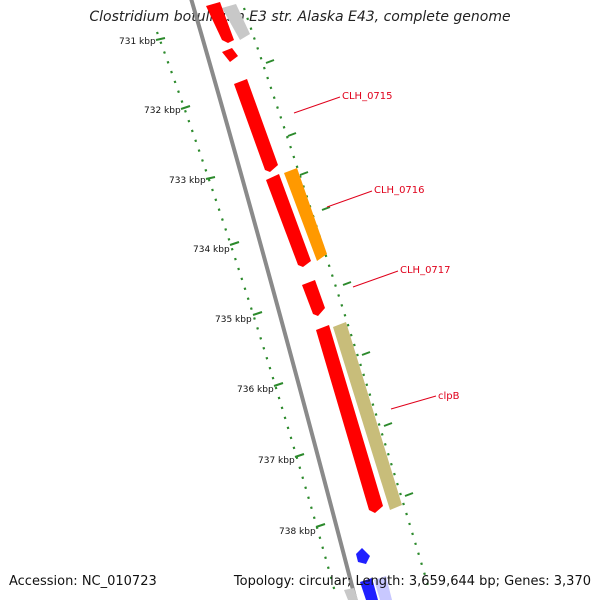 Image resolution: width=600 pixels, height=600 pixels. Describe the element at coordinates (230, 55) in the screenshot. I see `gene-feature-small-red` at that location.